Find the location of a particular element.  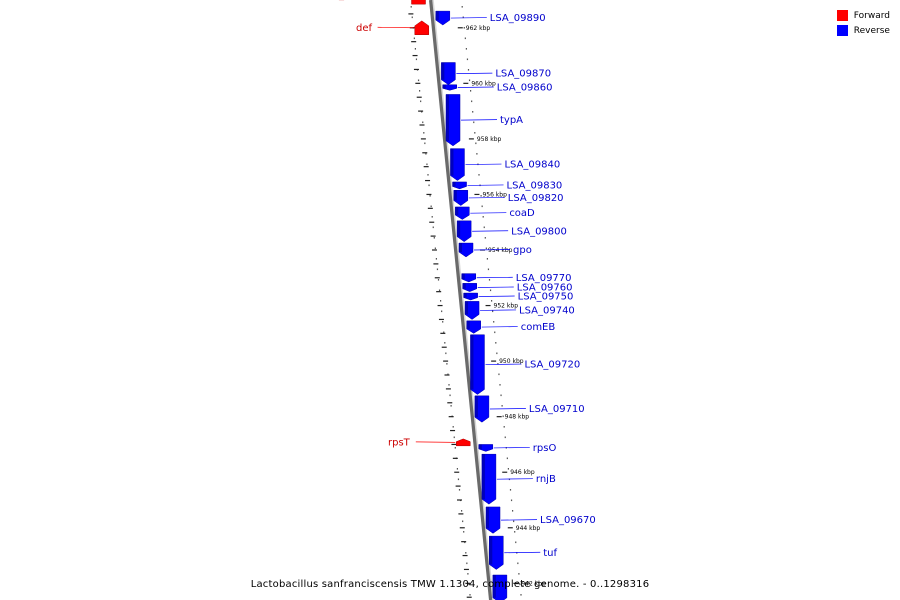

gene-label: tuf is located at coordinates (550, 553).